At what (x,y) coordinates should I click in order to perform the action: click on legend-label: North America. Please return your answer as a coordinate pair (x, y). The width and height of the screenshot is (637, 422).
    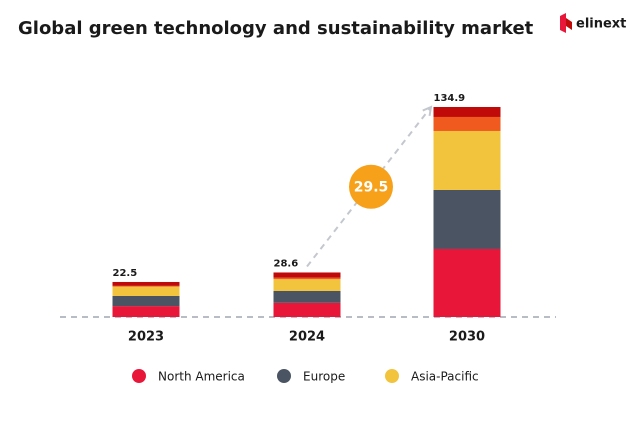
    Looking at the image, I should click on (201, 377).